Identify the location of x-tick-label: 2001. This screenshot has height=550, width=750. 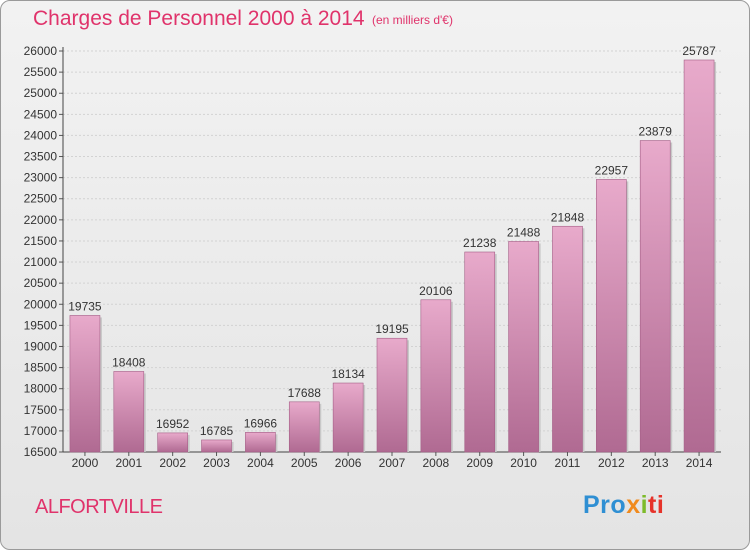
(128, 463).